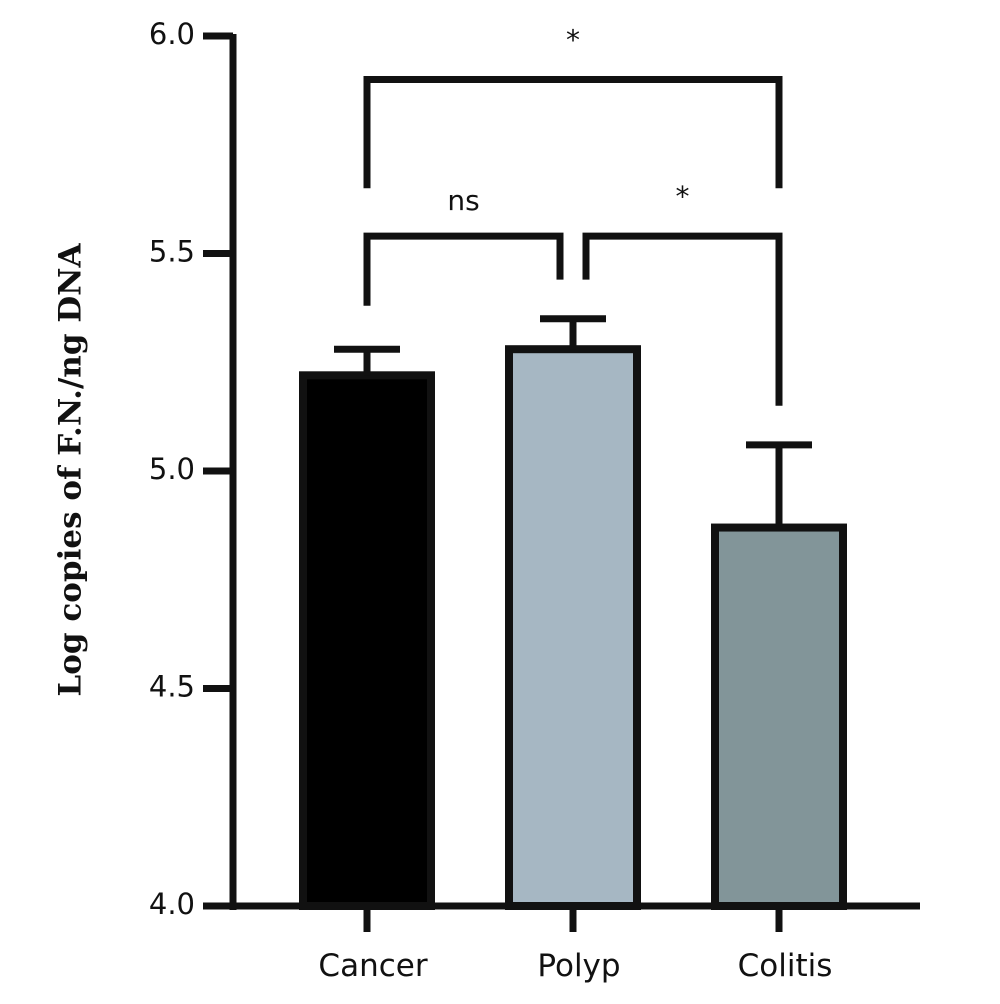 Image resolution: width=1000 pixels, height=1004 pixels. Describe the element at coordinates (172, 252) in the screenshot. I see `y-tick-label-3: 5.5` at that location.